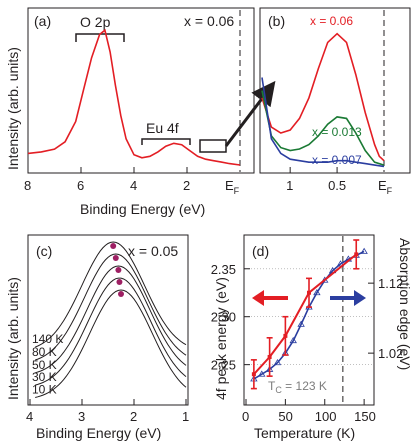 This screenshot has height=445, width=415. What do you see at coordinates (232, 187) in the screenshot?
I see `panel-a-ef-tick: EF` at bounding box center [232, 187].